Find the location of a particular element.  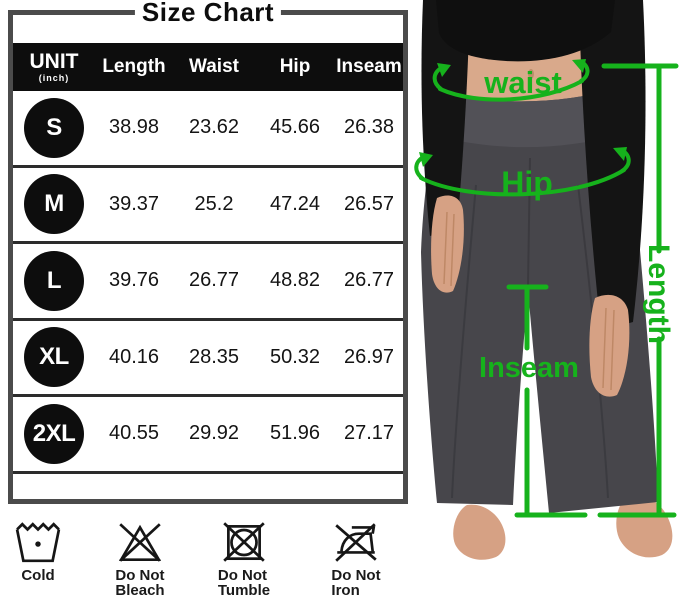

inseam-value: 26.97 is located at coordinates (369, 356).